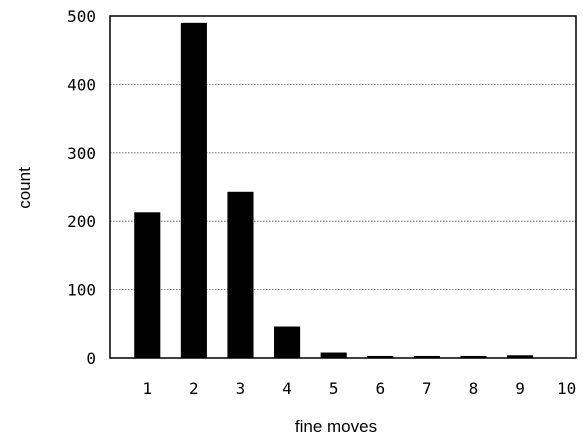 This screenshot has width=583, height=438. I want to click on y-tick-label: 400, so click(81, 84).